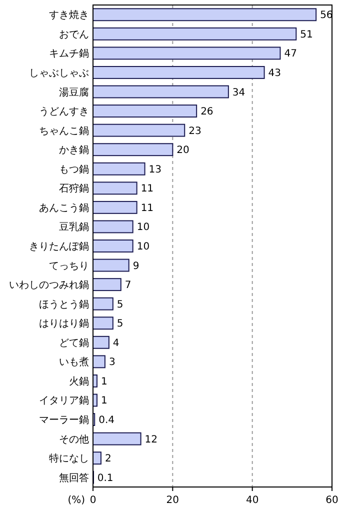 The height and width of the screenshot is (510, 340). What do you see at coordinates (64, 112) in the screenshot?
I see `y-tick-label: うどんすき` at bounding box center [64, 112].